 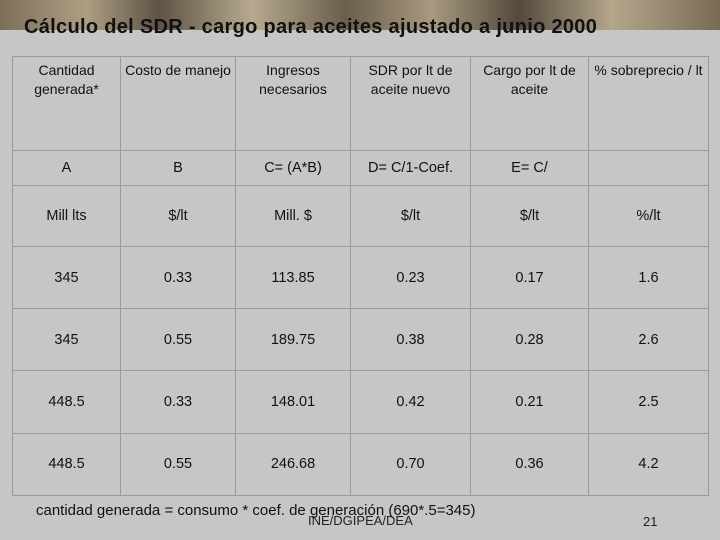 What do you see at coordinates (529, 277) in the screenshot?
I see `table-cell: 0.17` at bounding box center [529, 277].